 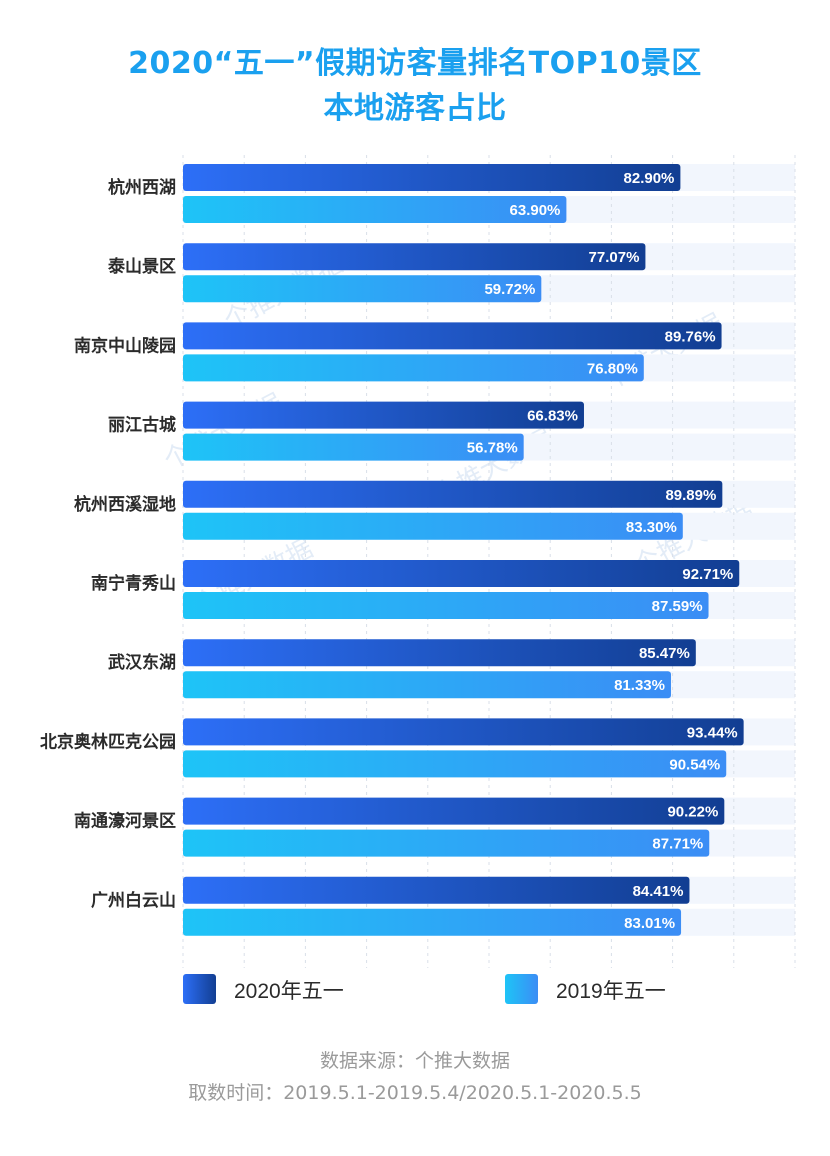 I want to click on value-label-2019: 81.33%, so click(x=639, y=685).